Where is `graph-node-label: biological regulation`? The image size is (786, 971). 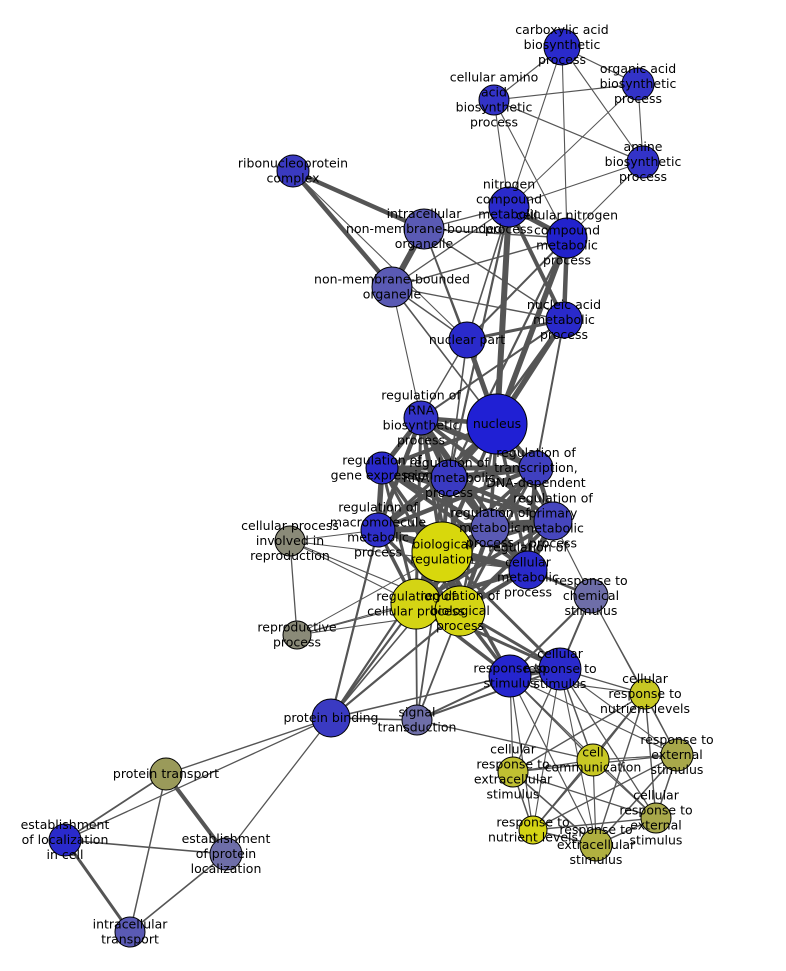
graph-node-label: biological regulation is located at coordinates (442, 551).